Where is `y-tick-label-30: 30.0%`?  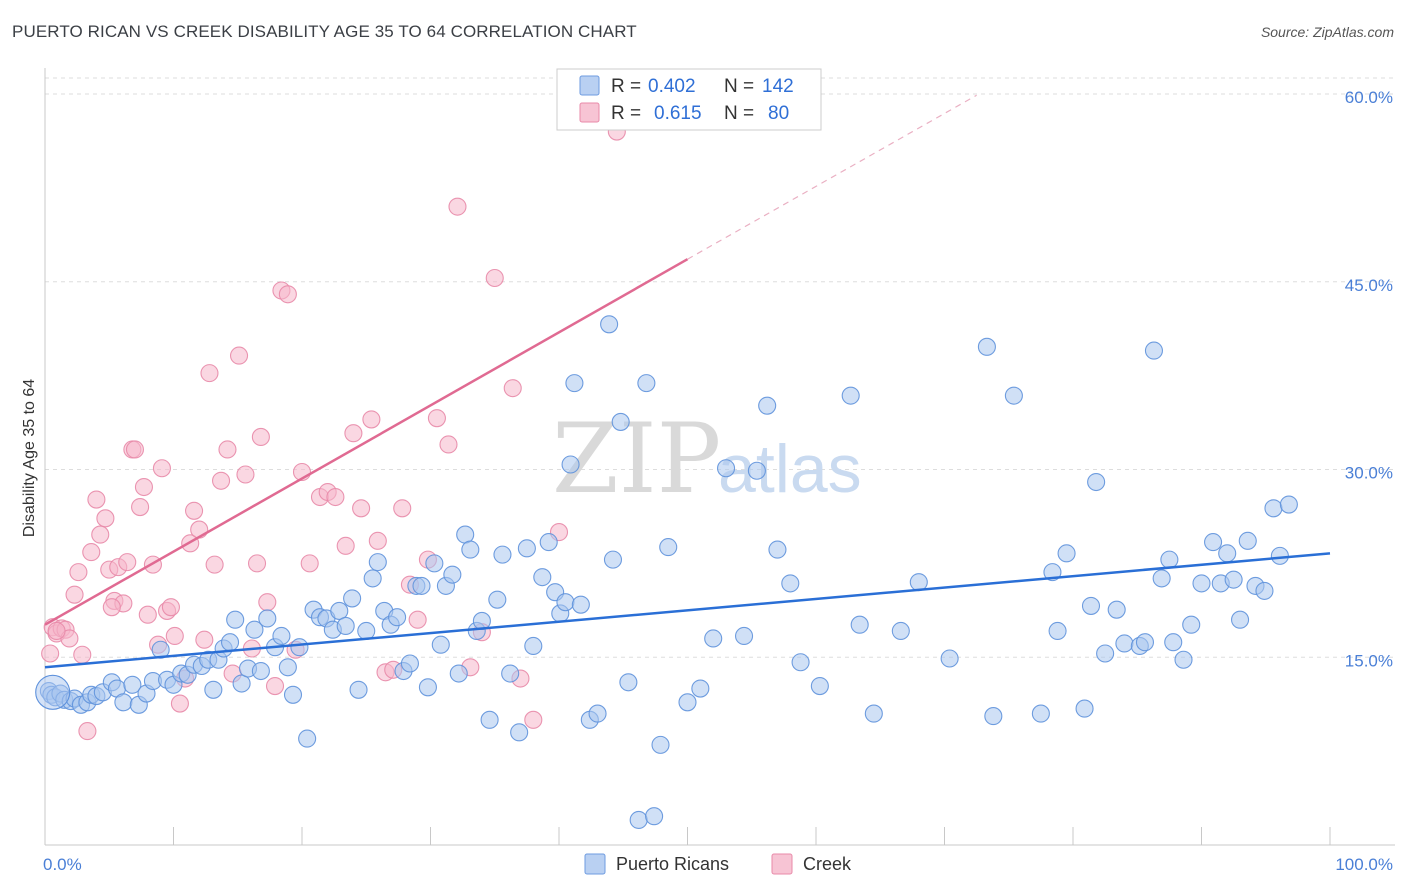
y-tick-label-30: 30.0% is located at coordinates (1369, 473).